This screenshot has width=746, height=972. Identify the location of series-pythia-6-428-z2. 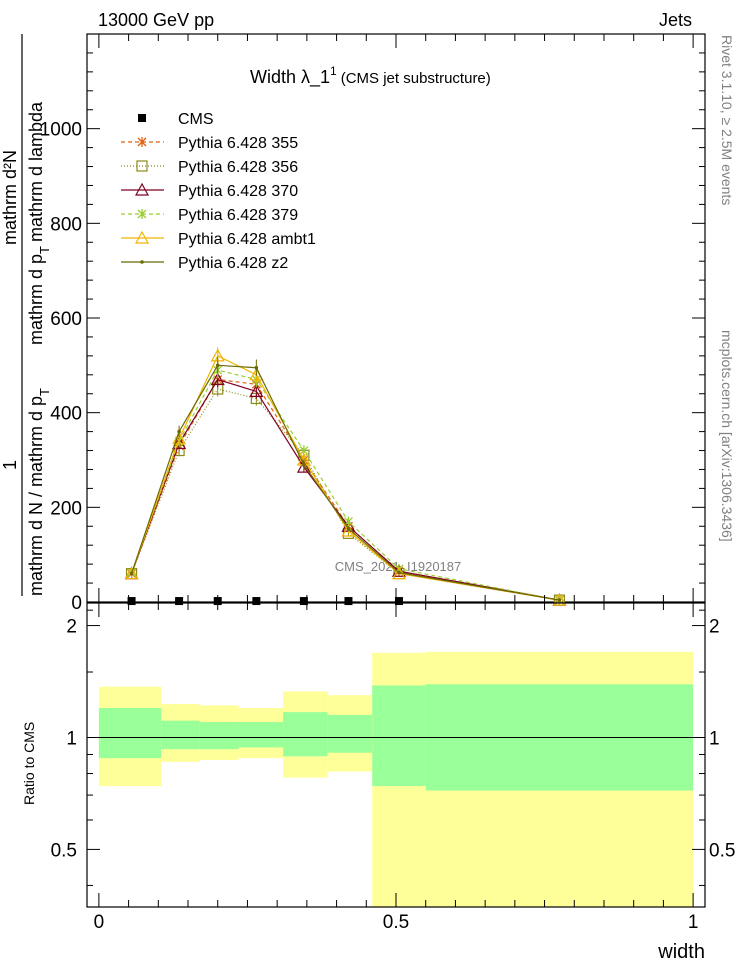
(345, 479).